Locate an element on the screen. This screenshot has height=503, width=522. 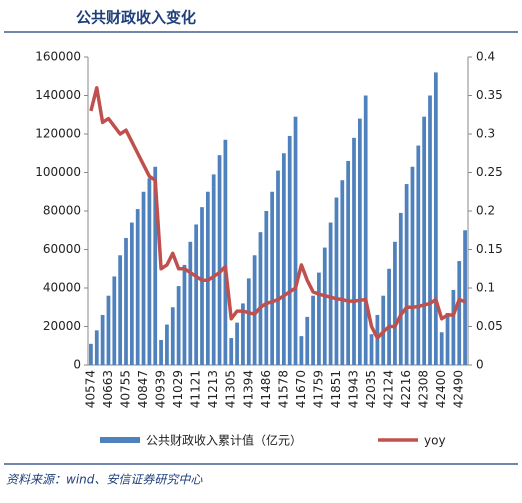
x-tick-label: 41394 is located at coordinates (248, 389).